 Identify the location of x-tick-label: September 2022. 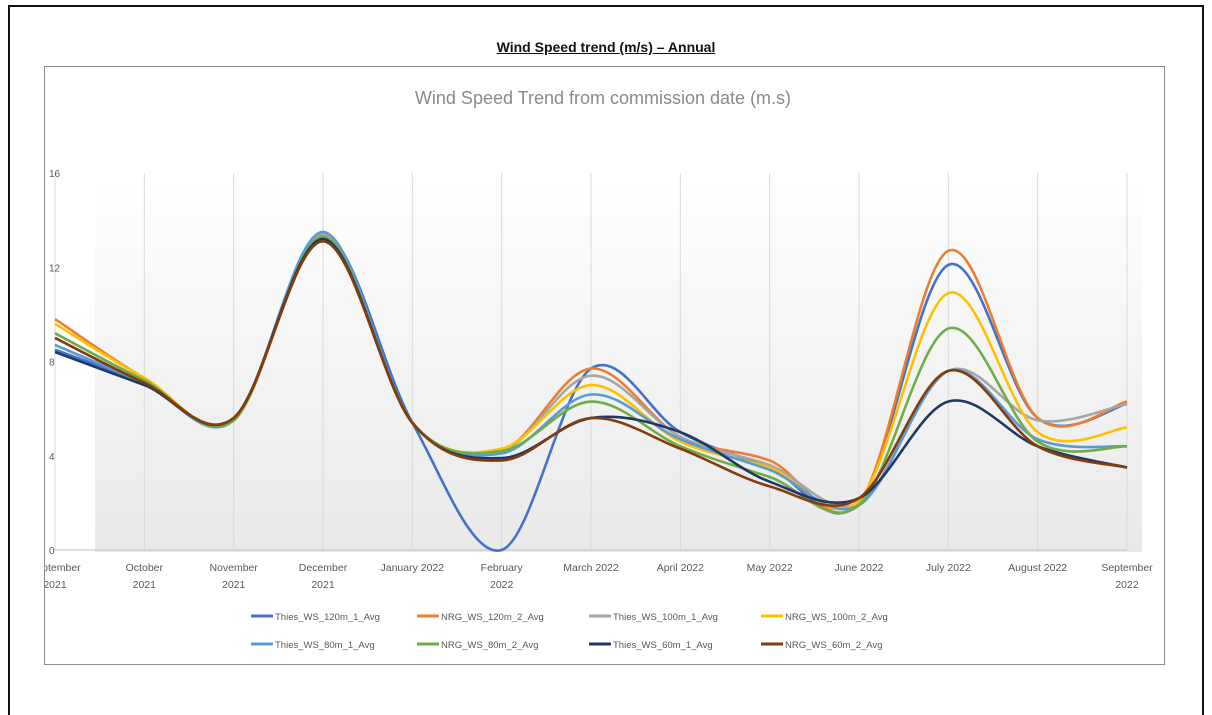
(1127, 576).